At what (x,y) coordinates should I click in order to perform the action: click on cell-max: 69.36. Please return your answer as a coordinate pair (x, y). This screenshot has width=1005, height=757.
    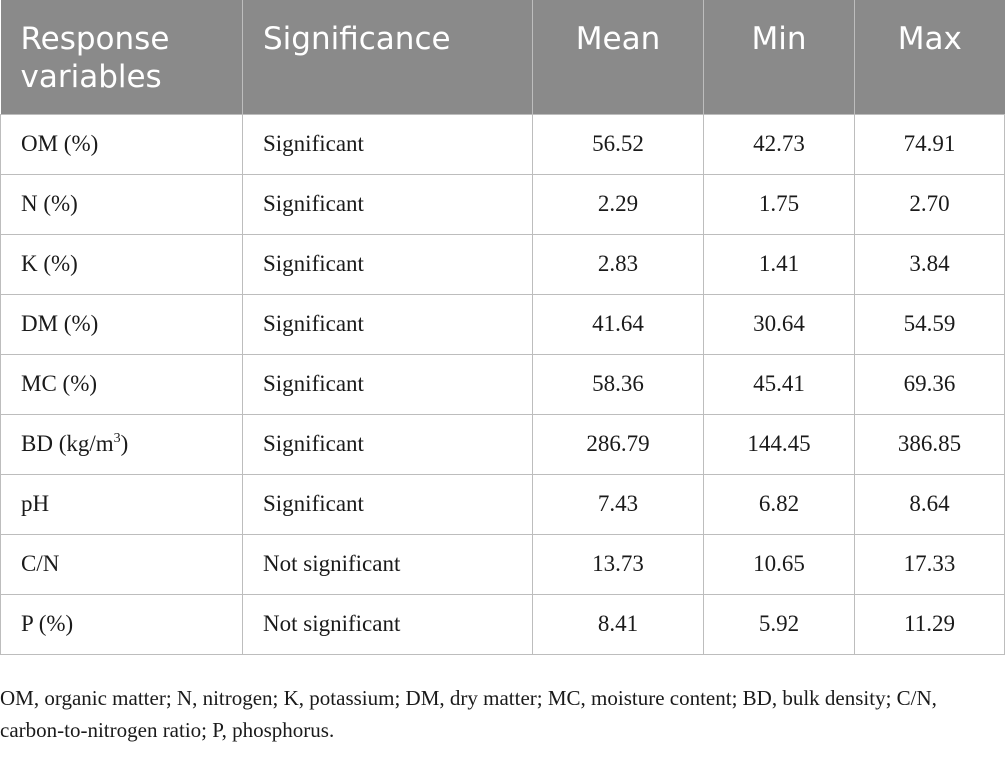
    Looking at the image, I should click on (929, 384).